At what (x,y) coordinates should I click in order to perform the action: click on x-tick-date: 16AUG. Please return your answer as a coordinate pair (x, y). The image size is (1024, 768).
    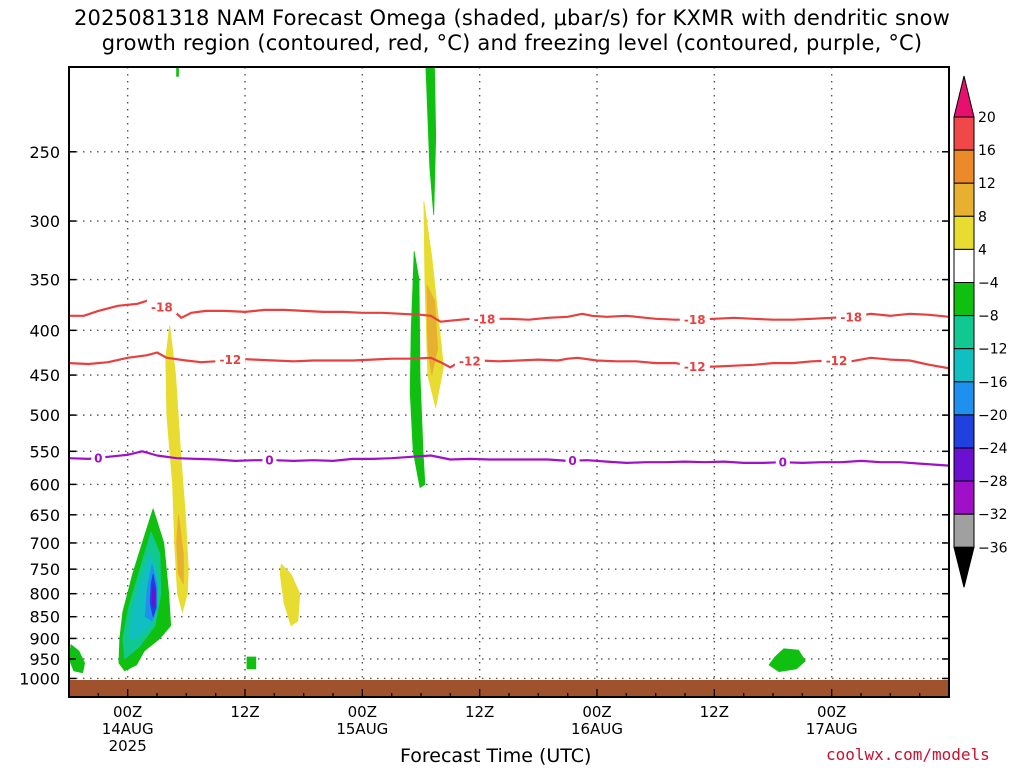
    Looking at the image, I should click on (597, 729).